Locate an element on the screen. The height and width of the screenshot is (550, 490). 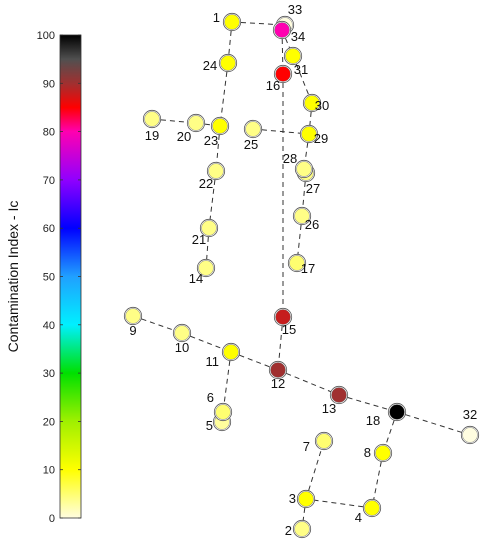
colorbar-tick-label: 20 is located at coordinates (49, 422).